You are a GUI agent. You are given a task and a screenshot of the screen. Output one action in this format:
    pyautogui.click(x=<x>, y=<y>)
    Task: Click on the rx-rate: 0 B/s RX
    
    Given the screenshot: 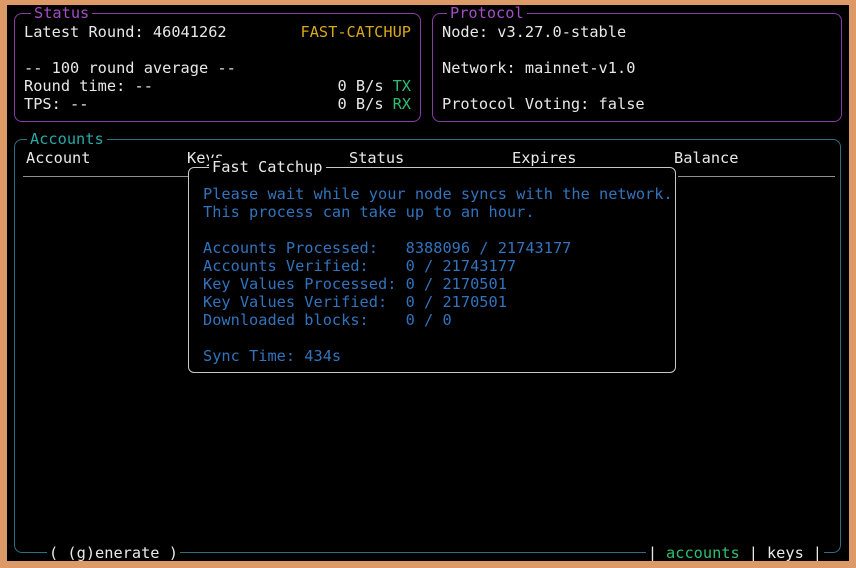 What is the action you would take?
    pyautogui.click(x=374, y=104)
    